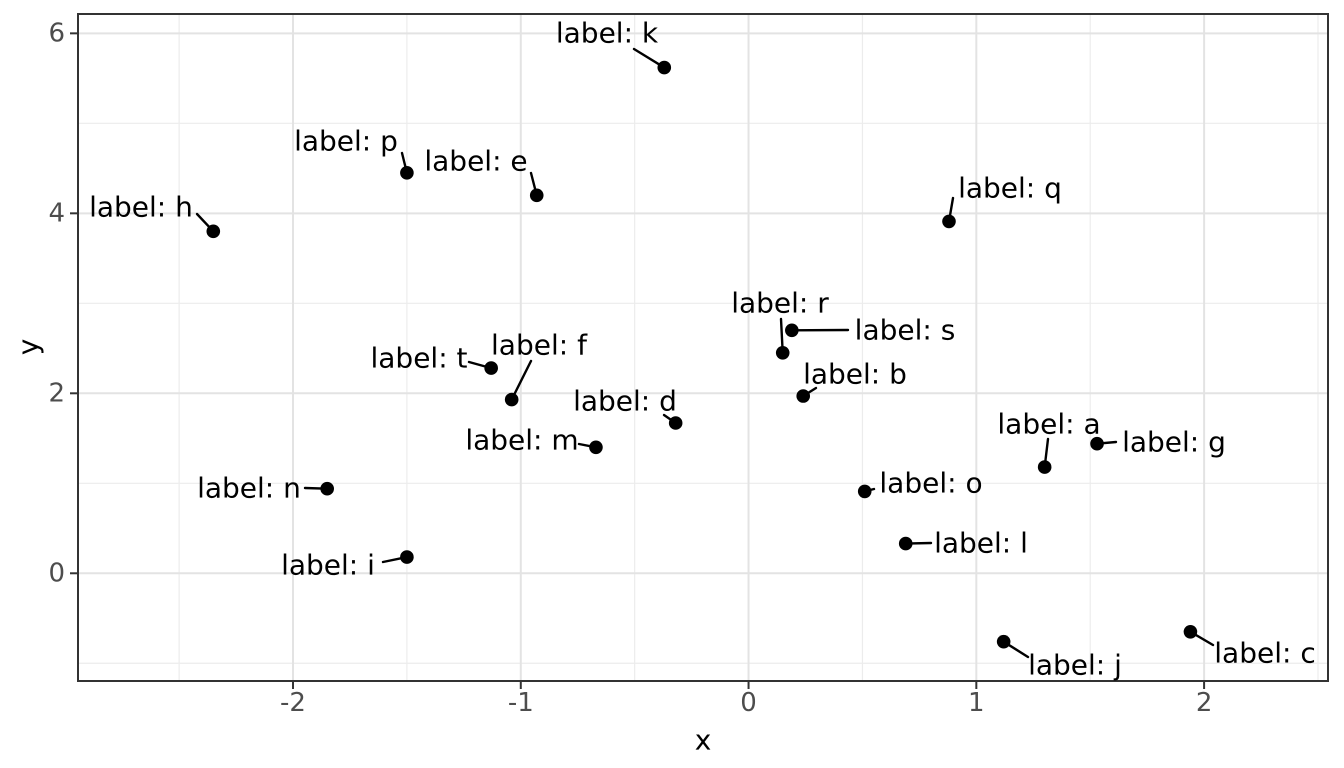 This screenshot has height=768, width=1344. I want to click on point-label: label: r, so click(780, 303).